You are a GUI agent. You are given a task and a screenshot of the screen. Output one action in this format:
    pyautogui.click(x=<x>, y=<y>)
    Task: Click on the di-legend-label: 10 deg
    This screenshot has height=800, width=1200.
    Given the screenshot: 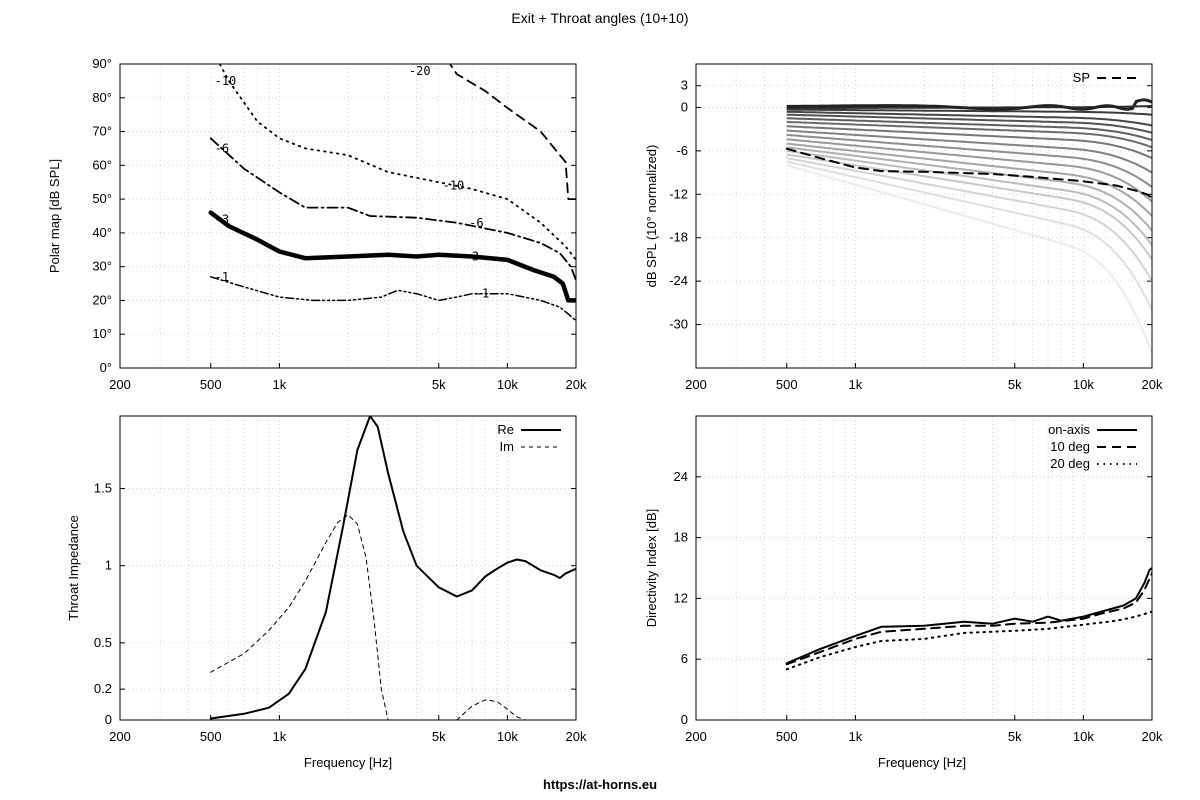 What is the action you would take?
    pyautogui.click(x=1070, y=446)
    